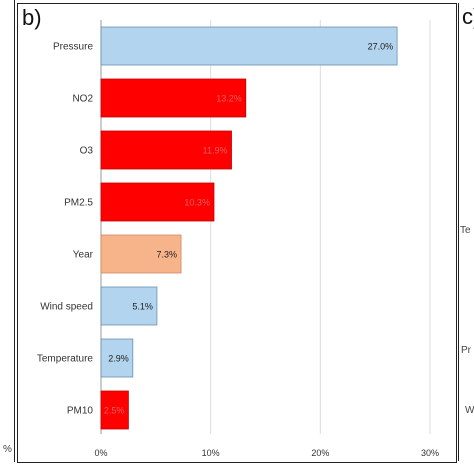 Image resolution: width=474 pixels, height=474 pixels. I want to click on right-panel-fragment-w: W, so click(469, 410).